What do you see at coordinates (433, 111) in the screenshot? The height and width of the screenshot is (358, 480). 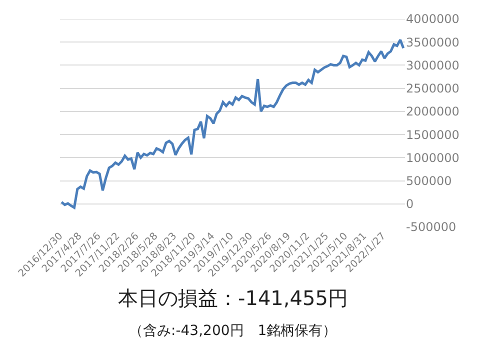 I see `y-tick-label: 2000000` at bounding box center [433, 111].